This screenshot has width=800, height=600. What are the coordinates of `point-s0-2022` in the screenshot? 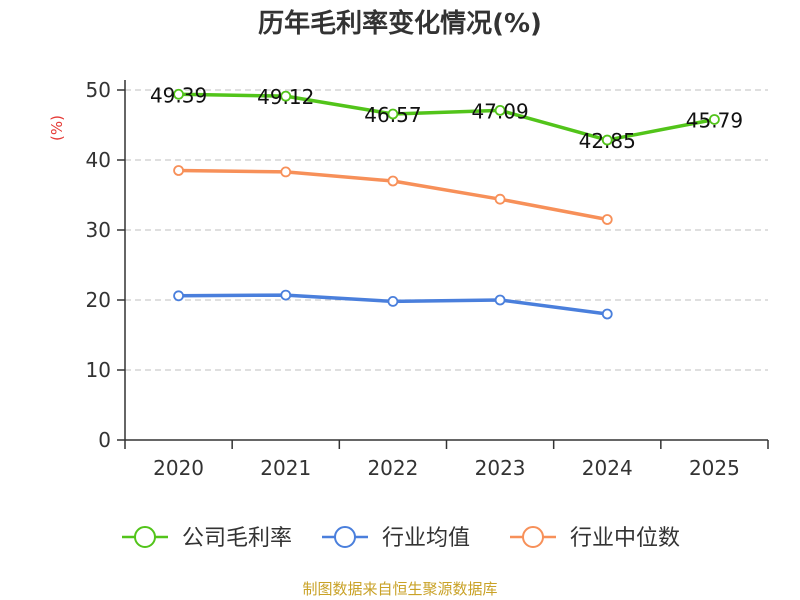 It's located at (393, 114).